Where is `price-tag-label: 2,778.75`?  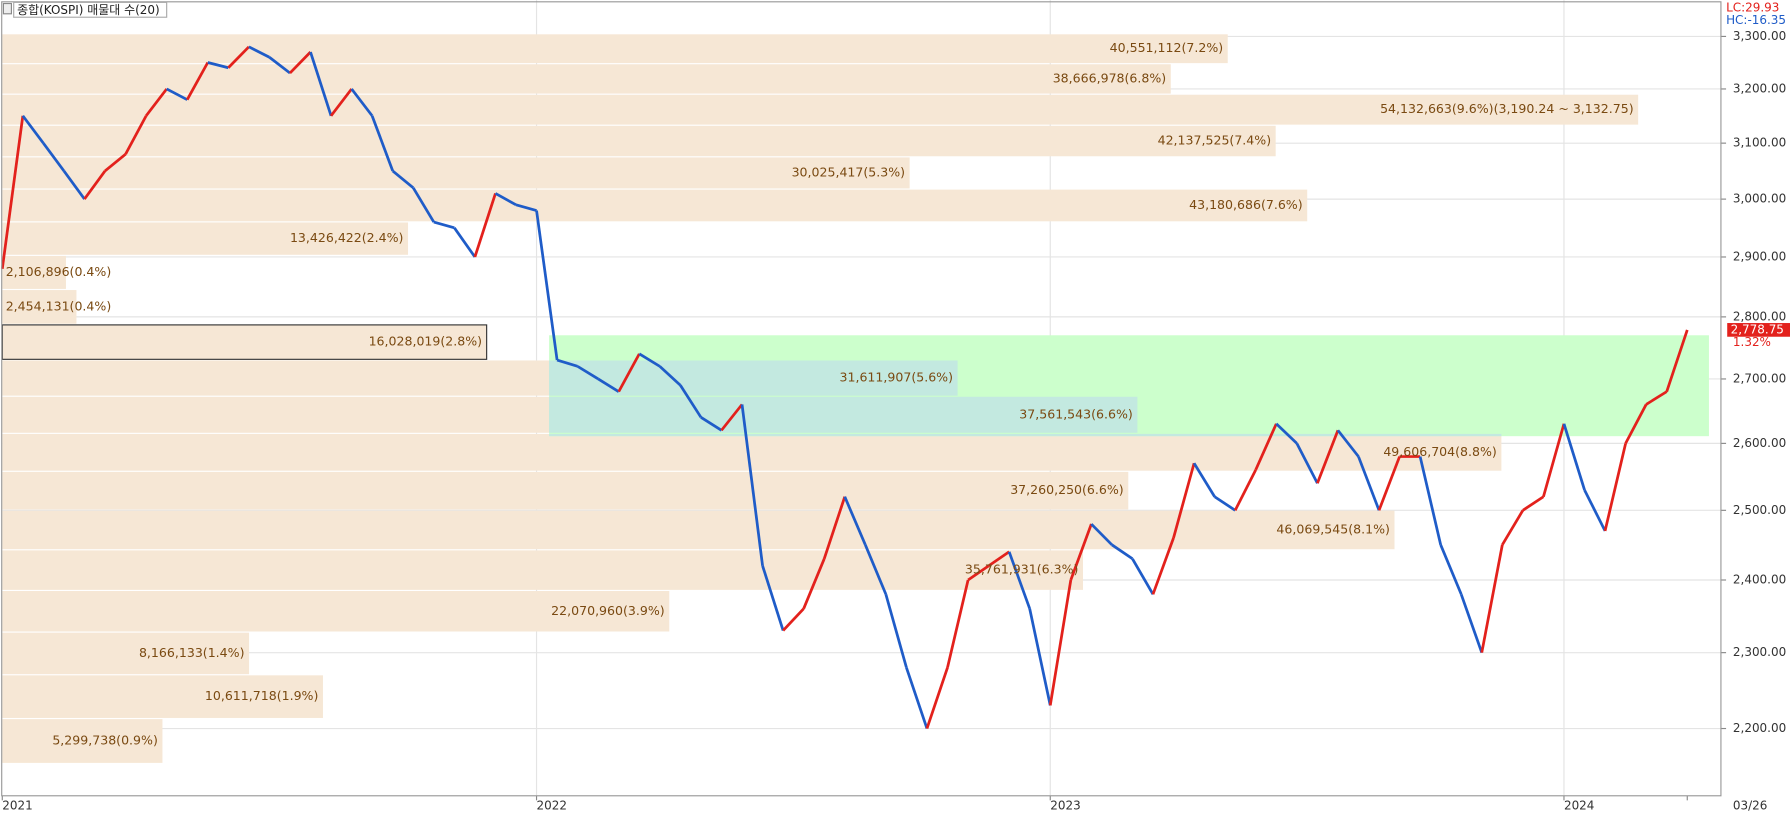
price-tag-label: 2,778.75 is located at coordinates (1757, 329).